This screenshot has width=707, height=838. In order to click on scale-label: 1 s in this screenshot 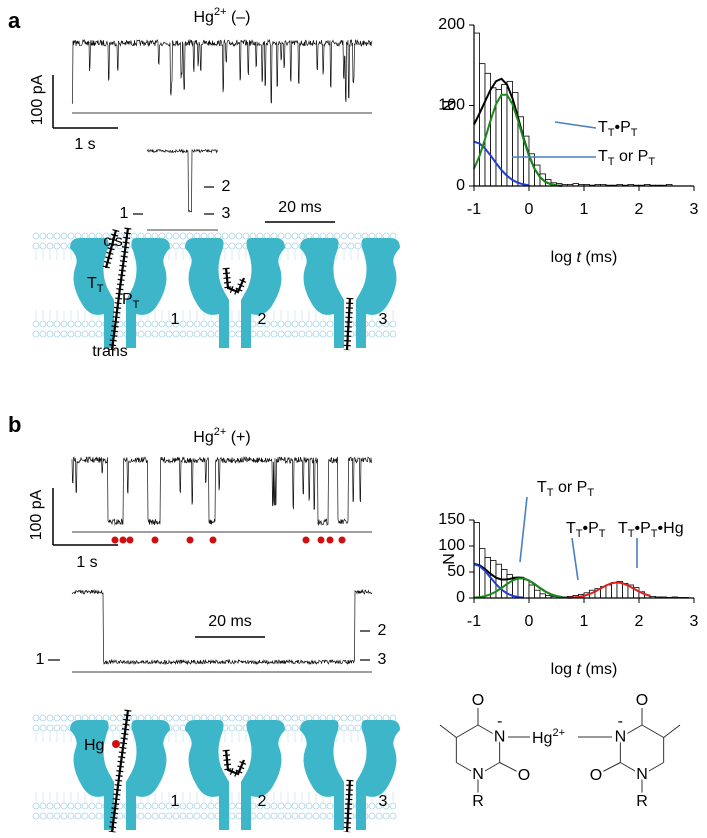, I will do `click(84, 144)`.